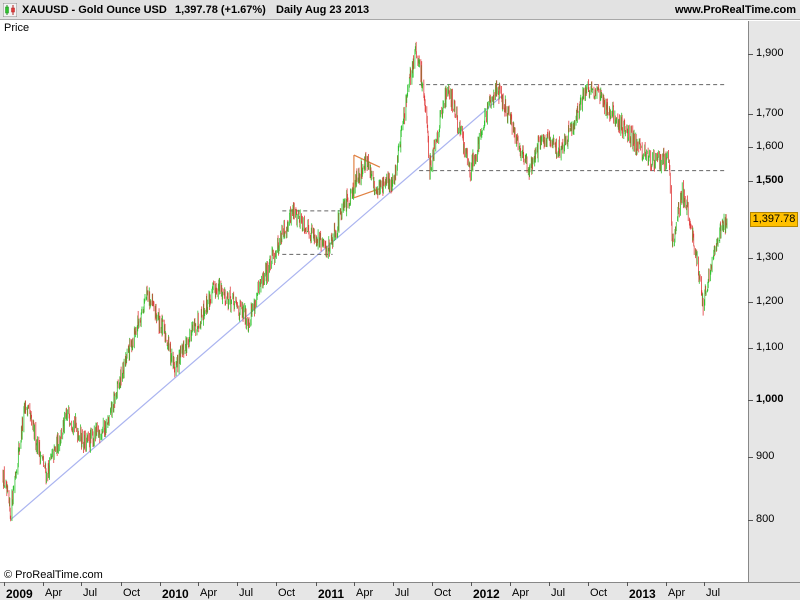 This screenshot has width=800, height=601. I want to click on y-axis-label: 1,900, so click(770, 53).